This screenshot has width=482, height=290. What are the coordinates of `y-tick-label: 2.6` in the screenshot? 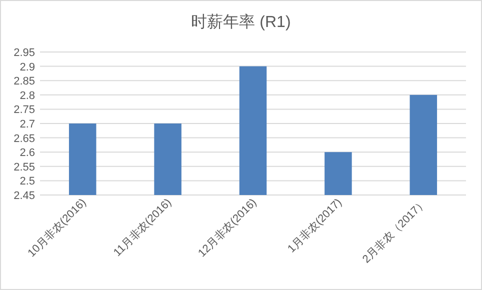 It's located at (27, 153).